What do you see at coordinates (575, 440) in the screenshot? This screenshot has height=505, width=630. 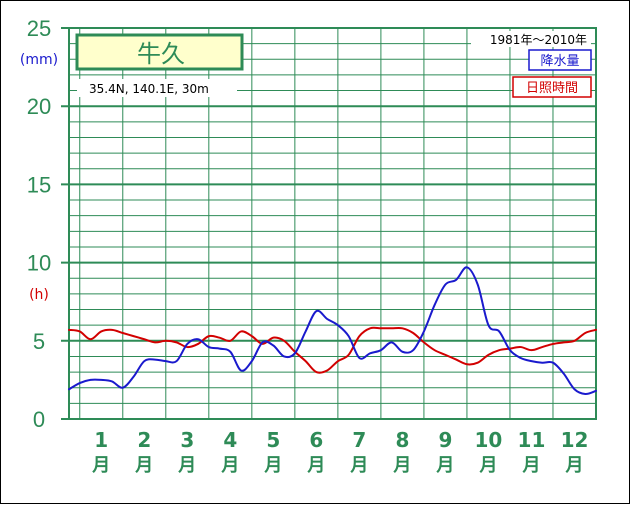 I see `month-number-label: 12` at bounding box center [575, 440].